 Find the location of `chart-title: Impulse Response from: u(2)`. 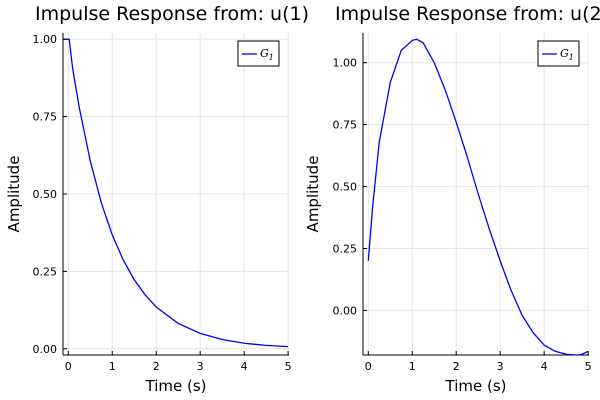

chart-title: Impulse Response from: u(2) is located at coordinates (467, 14).